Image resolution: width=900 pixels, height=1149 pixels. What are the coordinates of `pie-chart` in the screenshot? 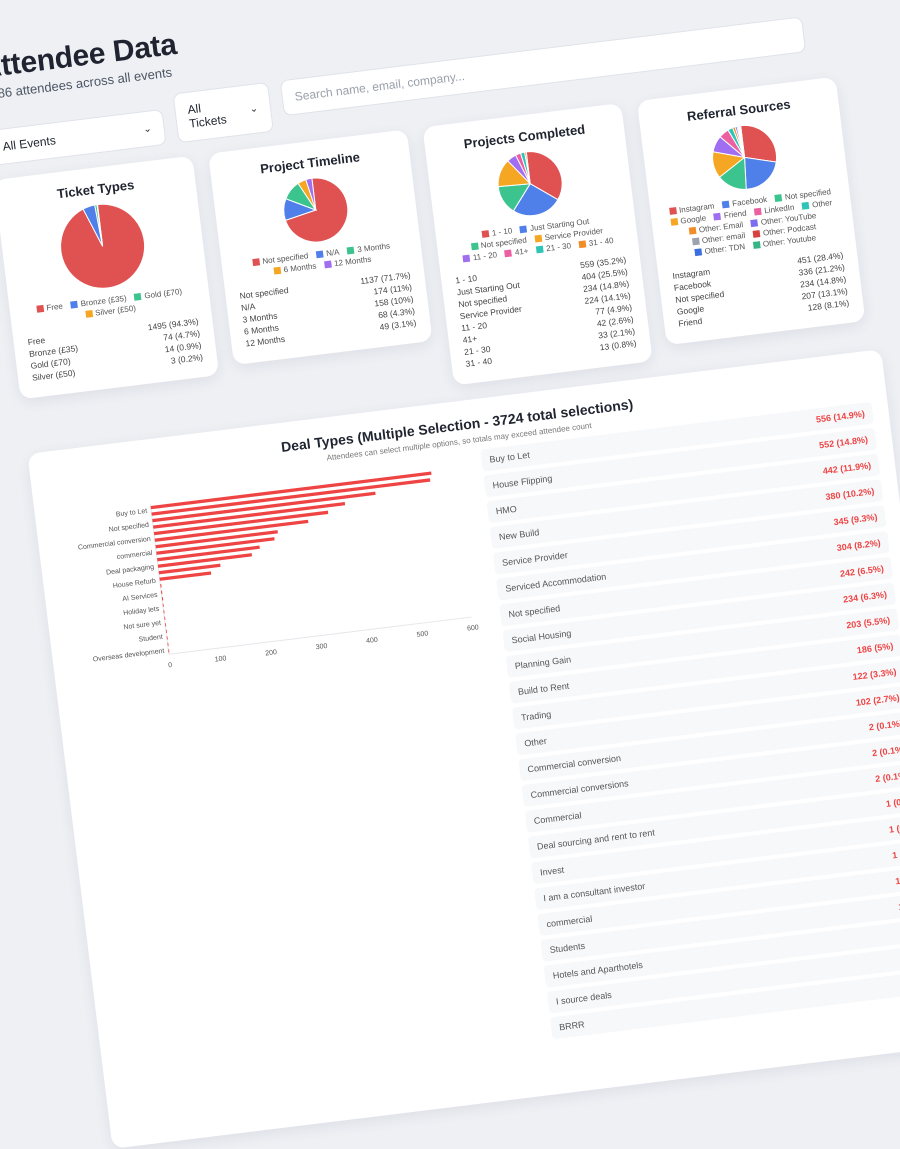 It's located at (103, 246).